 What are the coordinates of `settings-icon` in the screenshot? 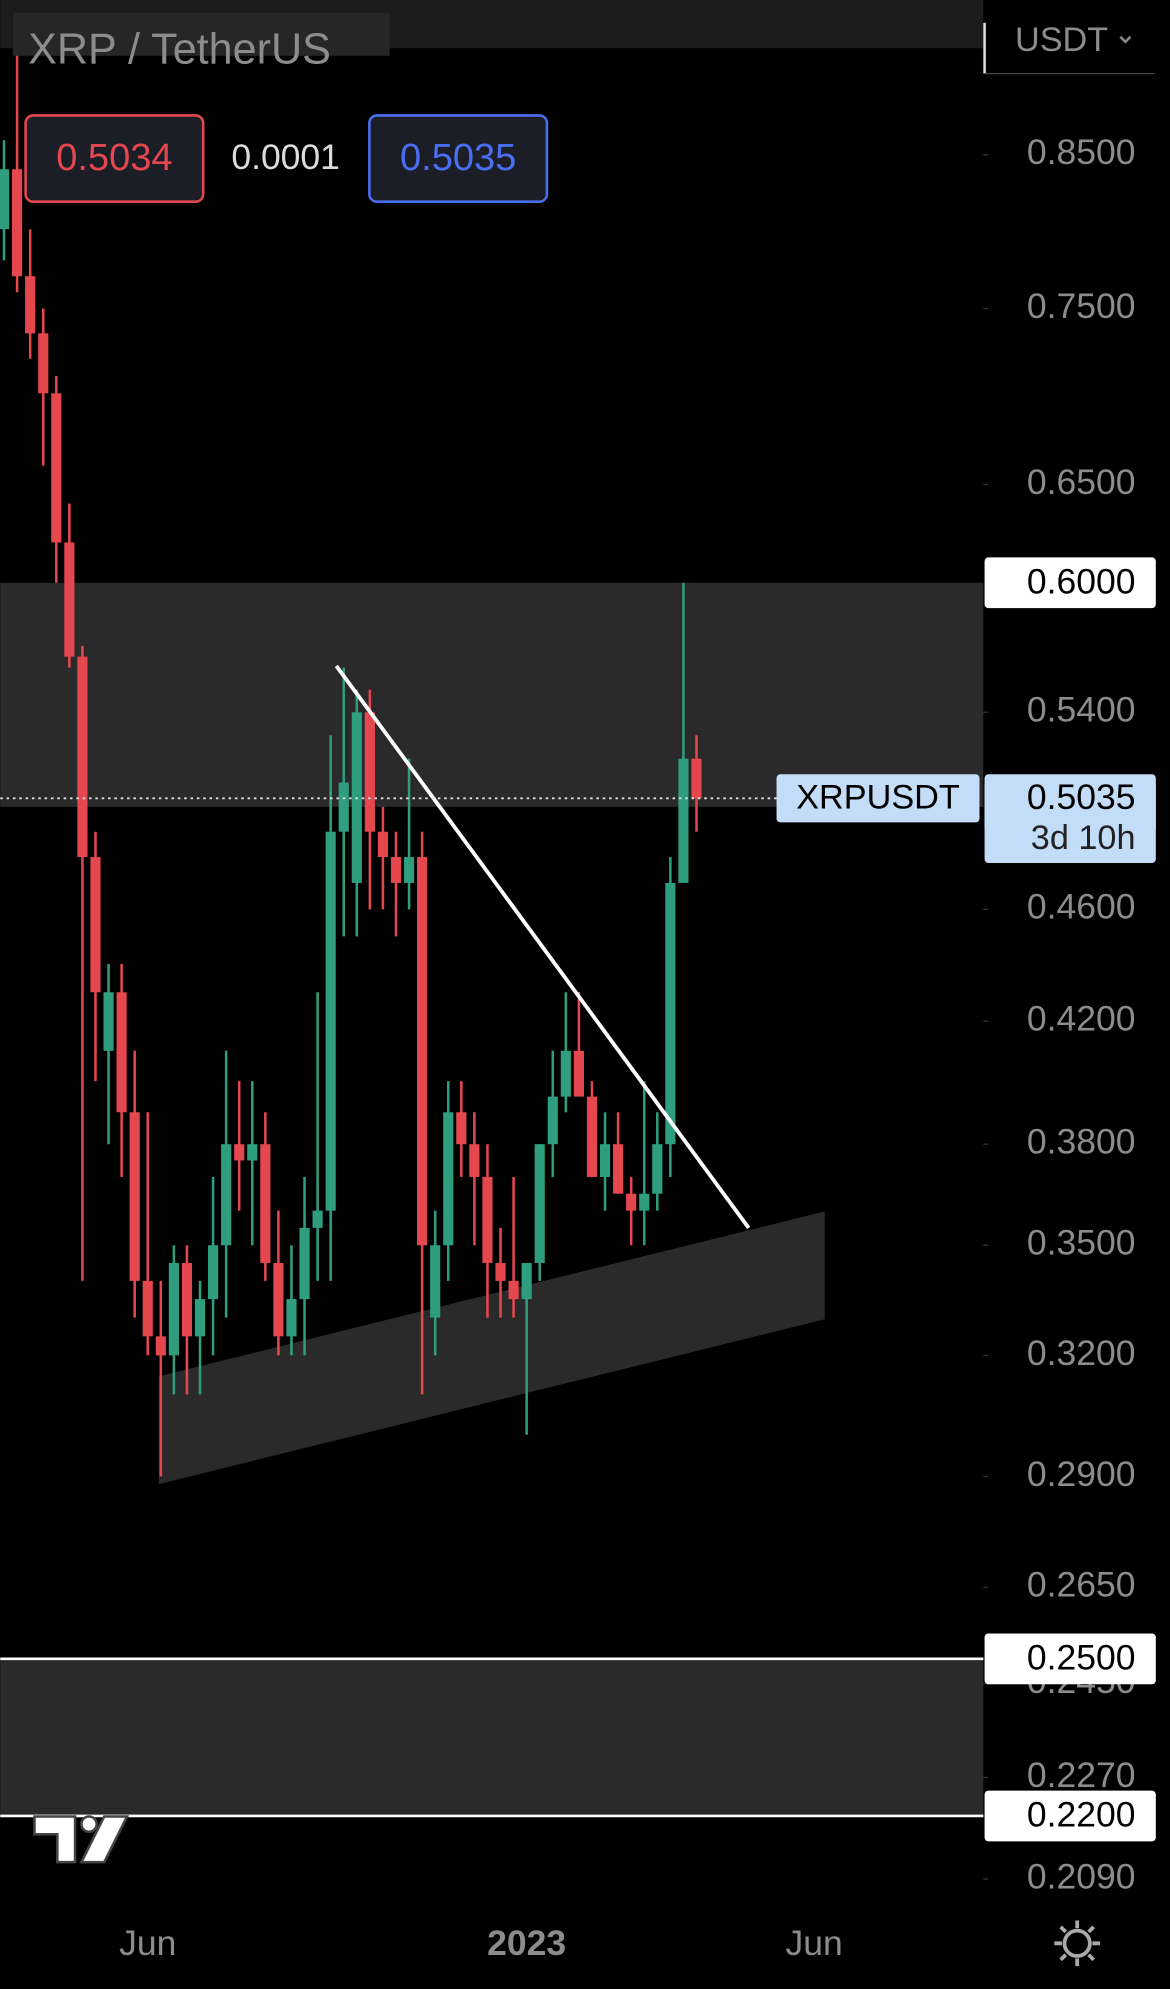 It's located at (1077, 1943).